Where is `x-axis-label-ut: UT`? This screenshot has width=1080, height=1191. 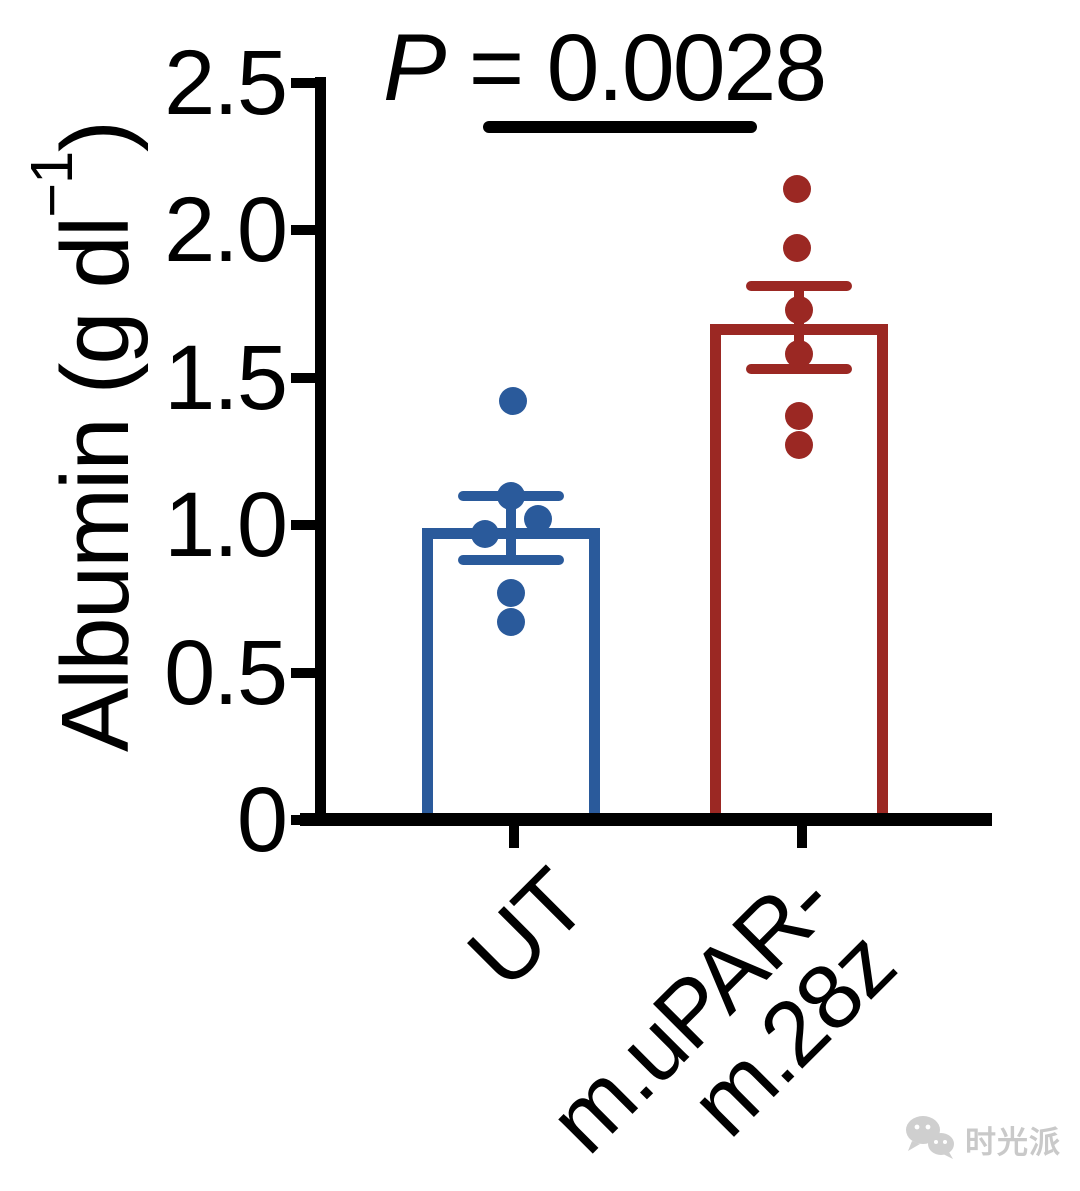 x-axis-label-ut: UT is located at coordinates (527, 929).